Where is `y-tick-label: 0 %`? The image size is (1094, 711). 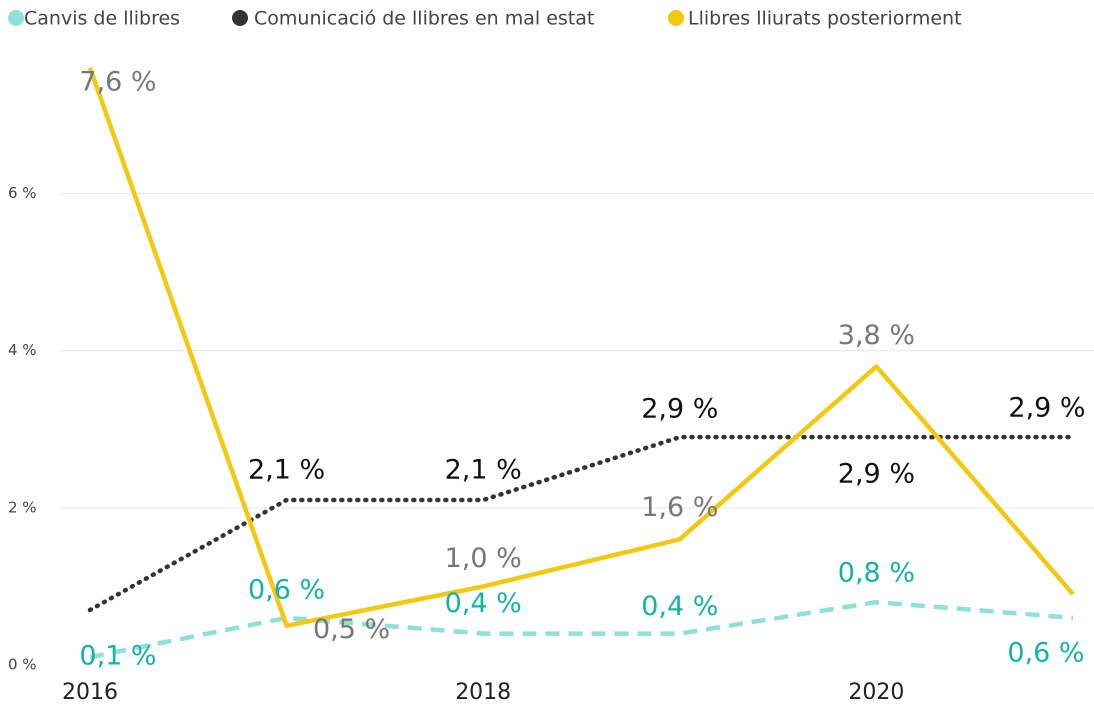 y-tick-label: 0 % is located at coordinates (22, 665).